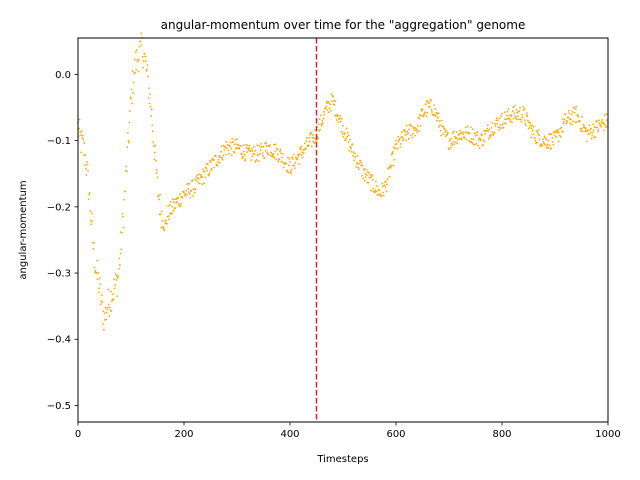  What do you see at coordinates (501, 434) in the screenshot?
I see `x-tick-label: 800` at bounding box center [501, 434].